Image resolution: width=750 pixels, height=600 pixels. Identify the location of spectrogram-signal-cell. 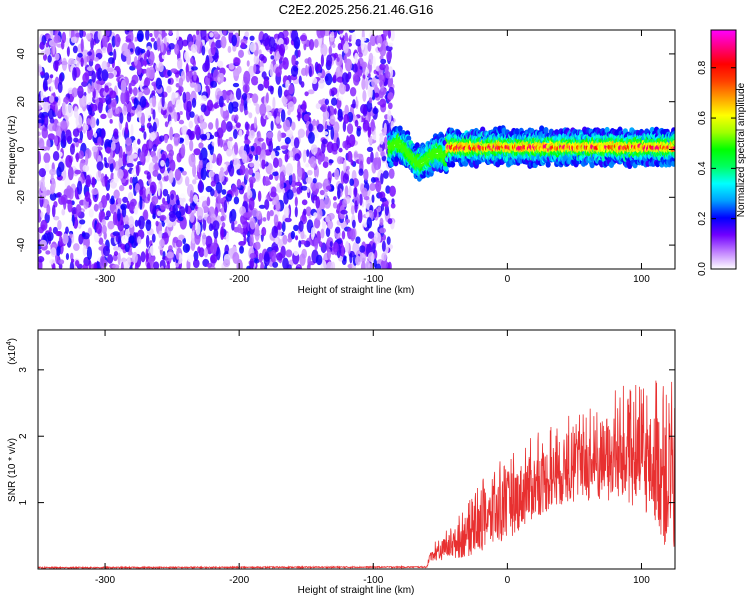
(548, 164).